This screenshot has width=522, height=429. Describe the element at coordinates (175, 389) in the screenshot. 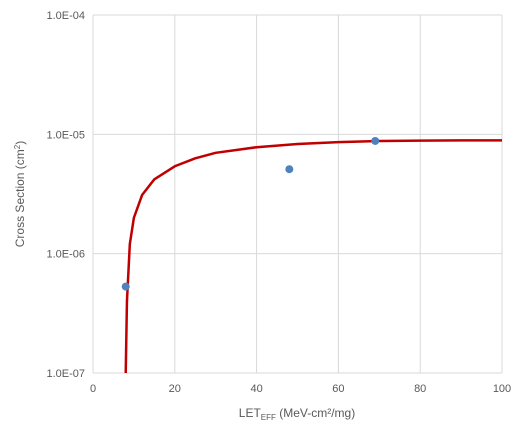

I see `x-tick-label: 20` at that location.